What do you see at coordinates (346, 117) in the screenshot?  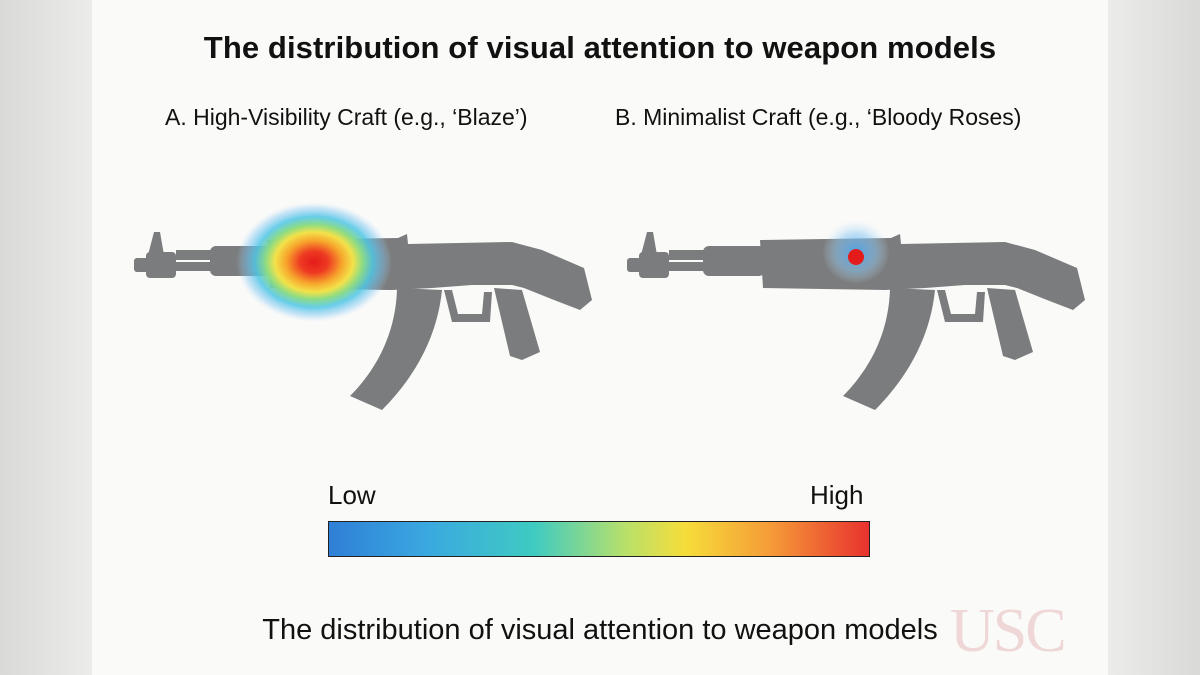 I see `panel-a-label: A. High-Visibility Craft (e.g., ‘Blaze’)` at bounding box center [346, 117].